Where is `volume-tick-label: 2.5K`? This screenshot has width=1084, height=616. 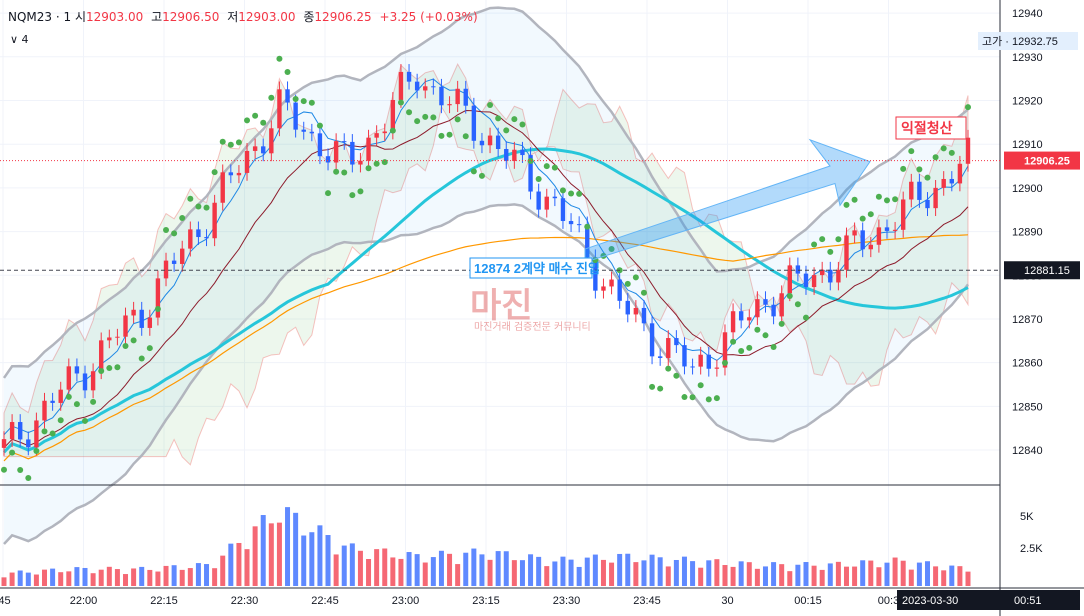 volume-tick-label: 2.5K is located at coordinates (1031, 549).